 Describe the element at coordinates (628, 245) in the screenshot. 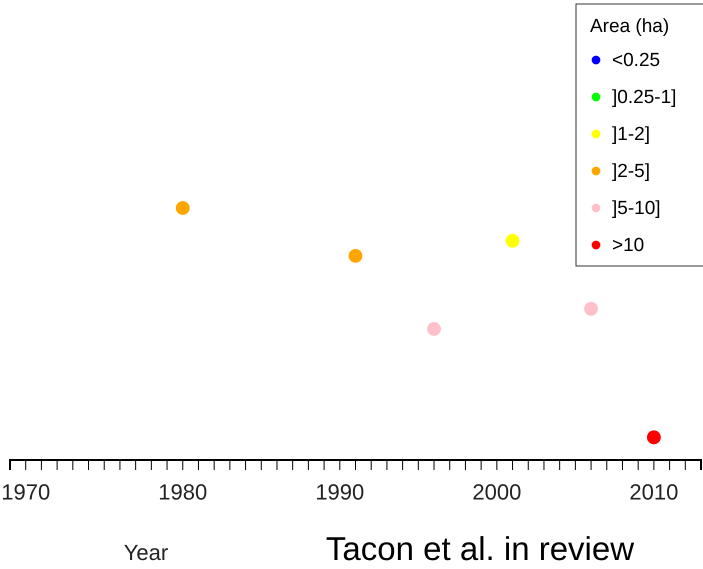

I see `legend-label: >10` at that location.